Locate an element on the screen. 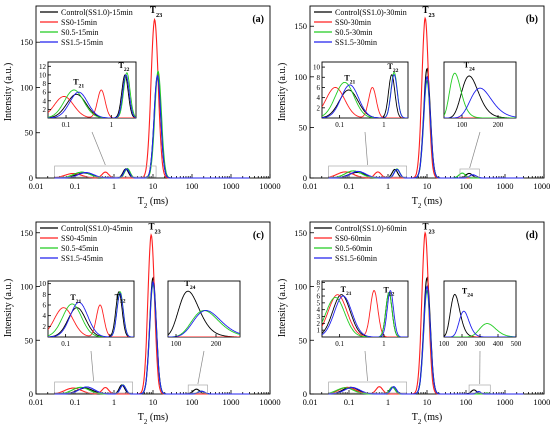 This screenshot has height=441, width=550. legend-entry: Control(SS1.0)-45min is located at coordinates (97, 228).